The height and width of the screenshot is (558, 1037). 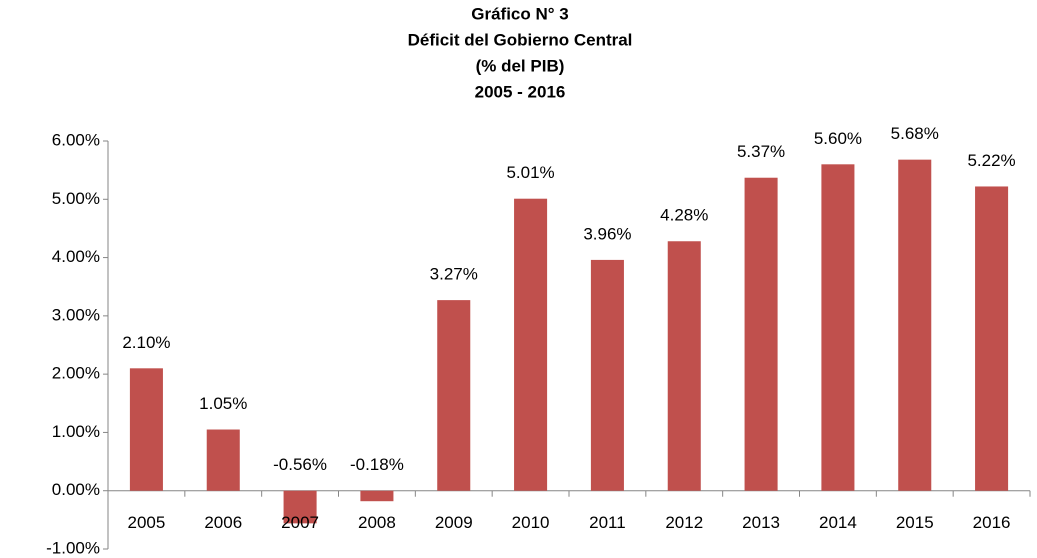 What do you see at coordinates (146, 342) in the screenshot?
I see `data-label: 2.10%` at bounding box center [146, 342].